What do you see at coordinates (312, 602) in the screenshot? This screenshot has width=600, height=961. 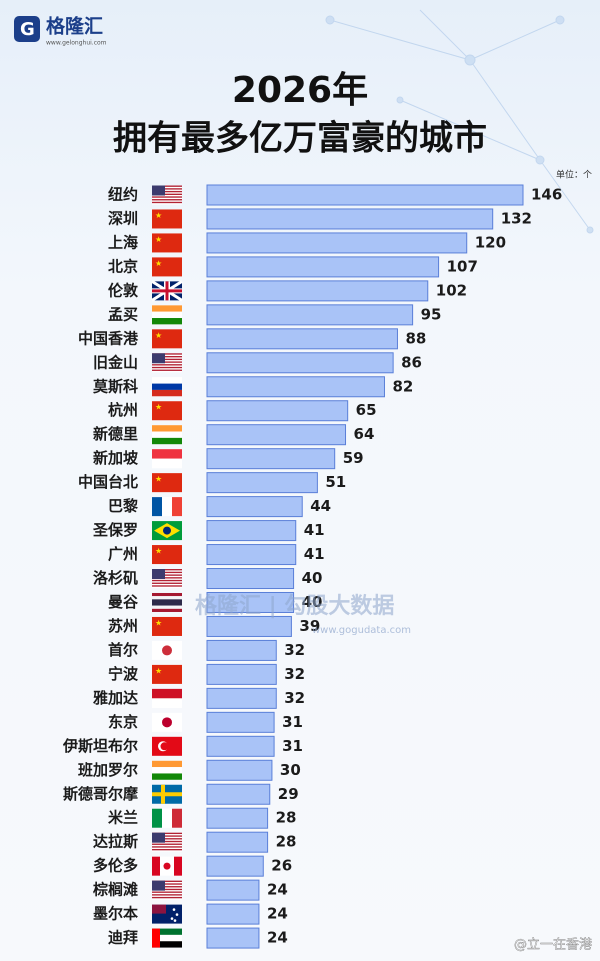 I see `value-label: 40` at bounding box center [312, 602].